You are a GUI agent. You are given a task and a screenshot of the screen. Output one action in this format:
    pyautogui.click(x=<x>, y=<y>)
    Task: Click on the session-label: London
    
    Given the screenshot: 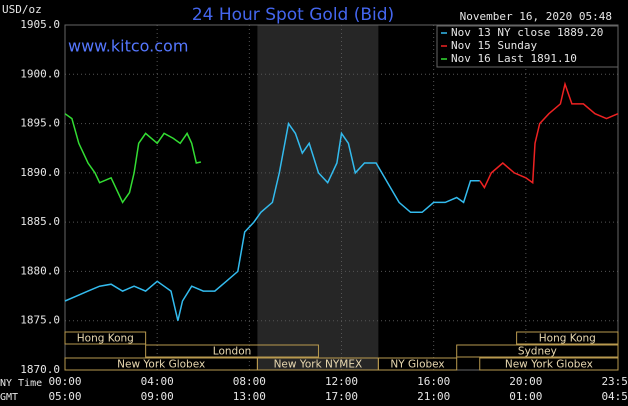 What is the action you would take?
    pyautogui.click(x=232, y=352)
    